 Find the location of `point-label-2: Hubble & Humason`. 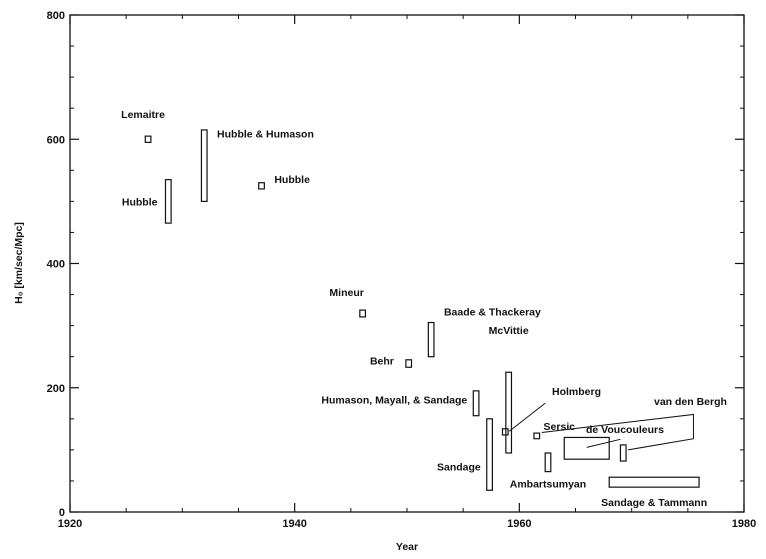

point-label-2: Hubble & Humason is located at coordinates (265, 135).